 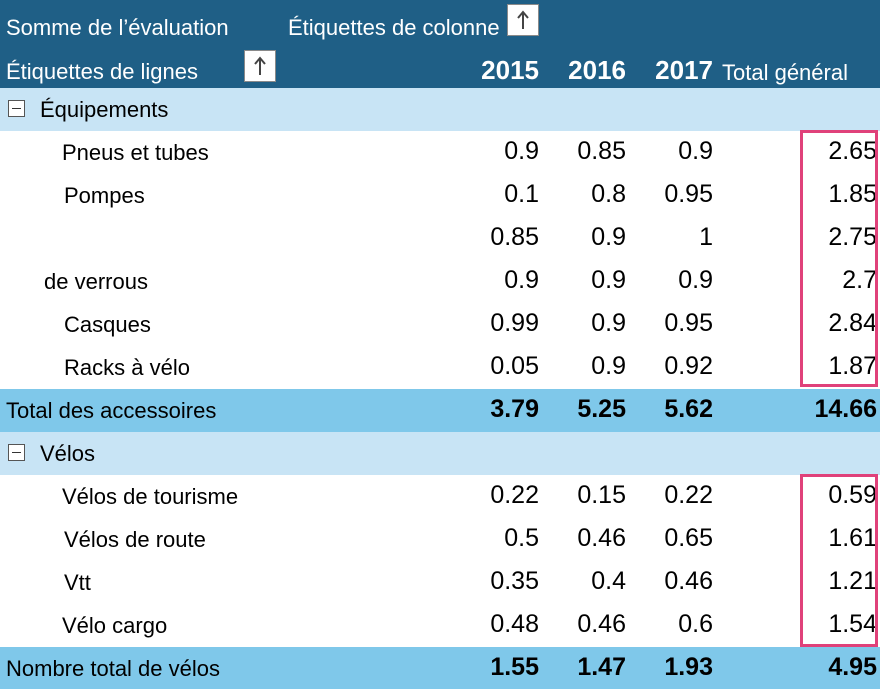 I want to click on table-row: Vélos de route 0.5 0.46 0.65 1.61, so click(x=440, y=539).